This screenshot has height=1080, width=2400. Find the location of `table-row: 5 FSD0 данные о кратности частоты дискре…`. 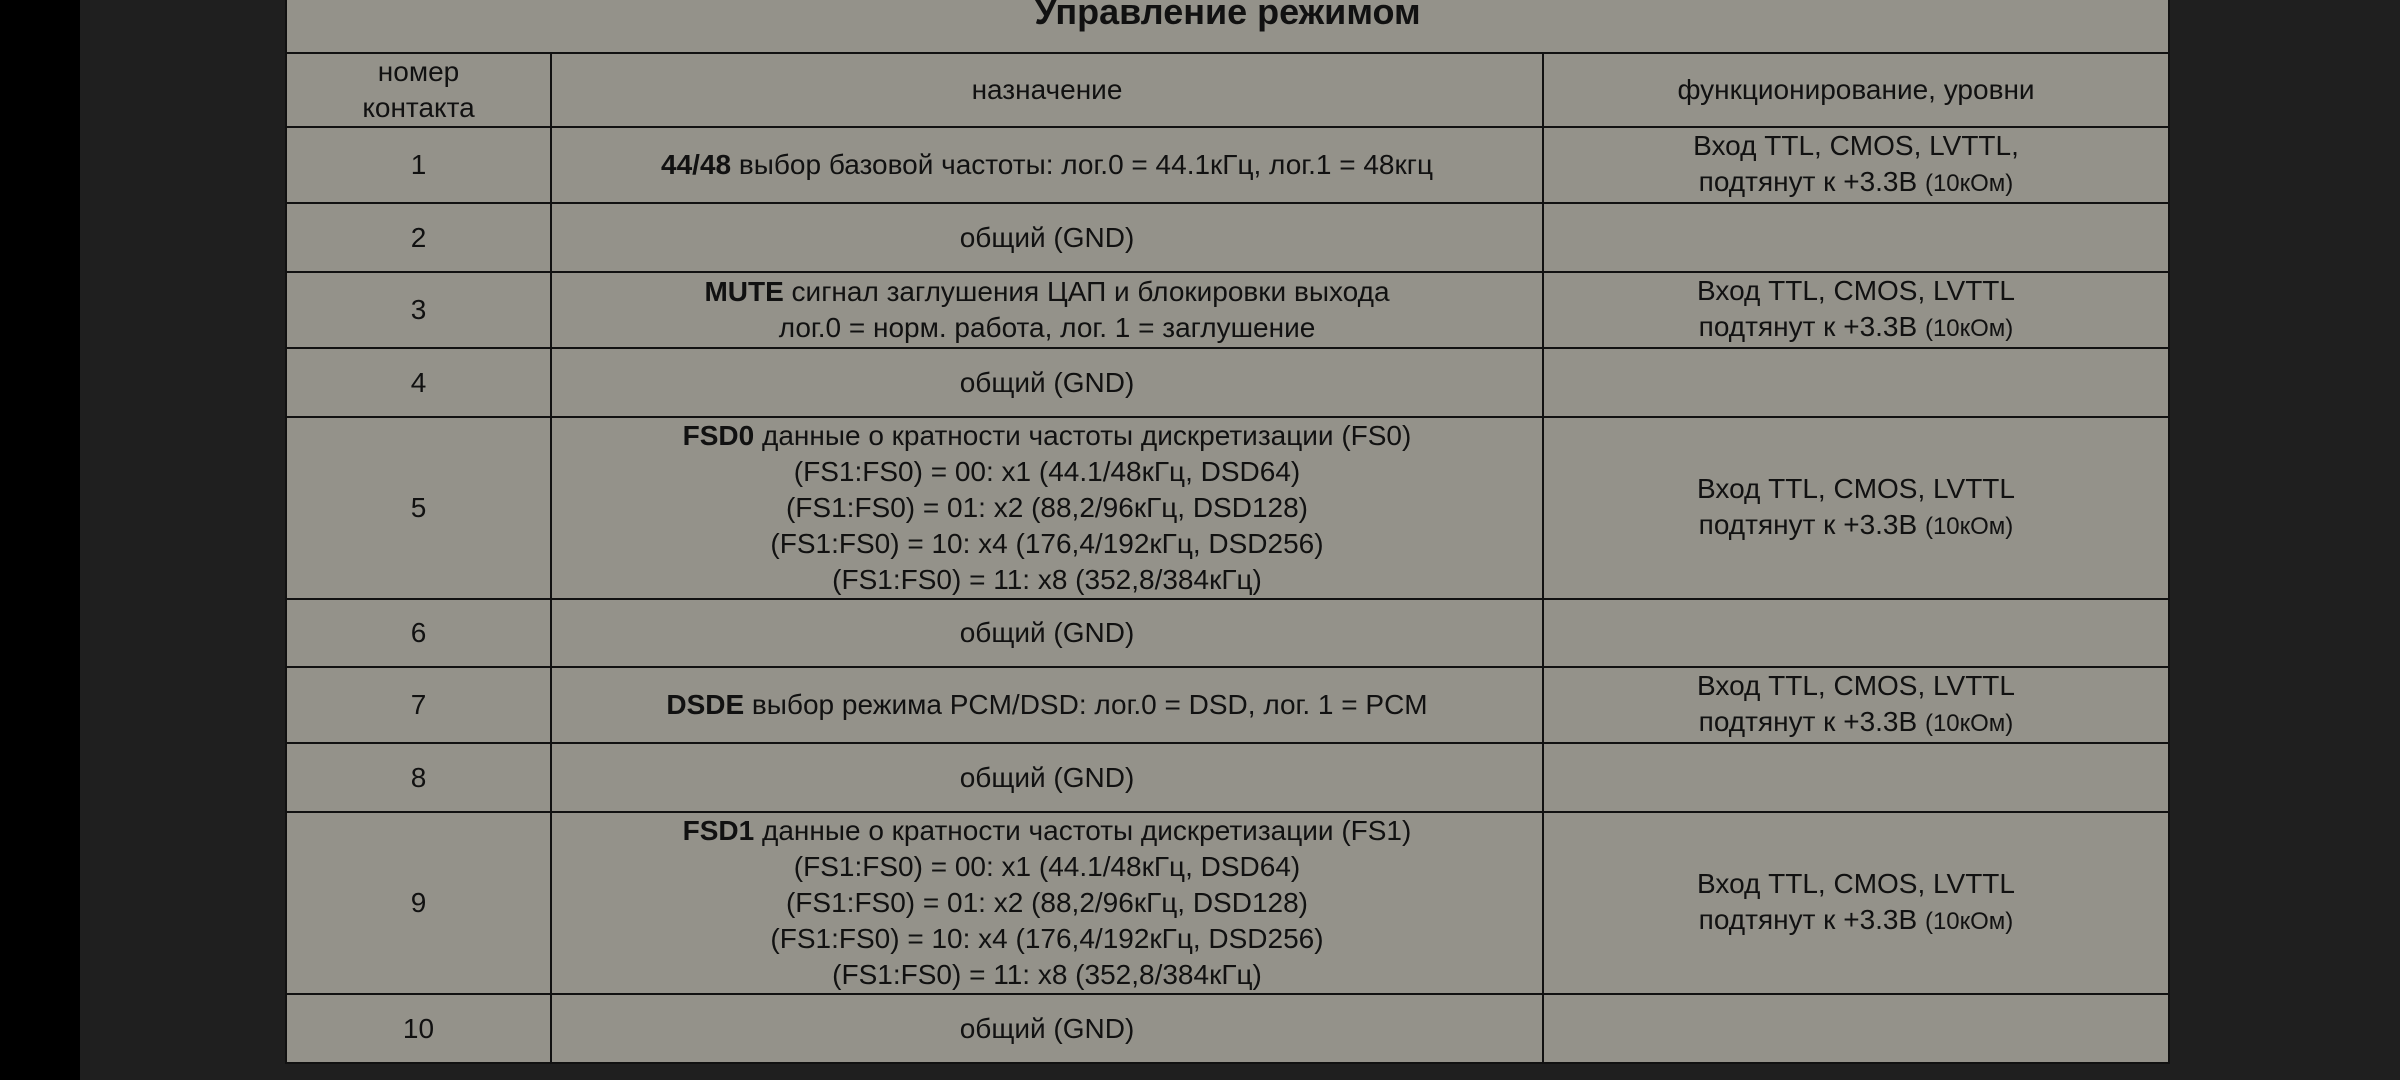

table-row: 5 FSD0 данные о кратности частоты дискре… is located at coordinates (1227, 508).